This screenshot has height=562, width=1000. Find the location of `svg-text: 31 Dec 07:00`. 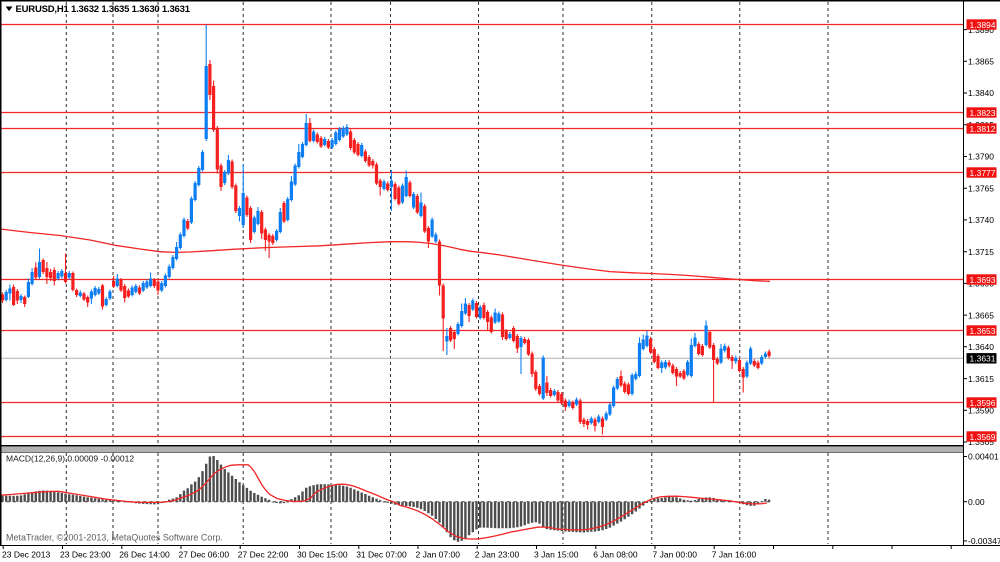

svg-text: 31 Dec 07:00 is located at coordinates (381, 555).